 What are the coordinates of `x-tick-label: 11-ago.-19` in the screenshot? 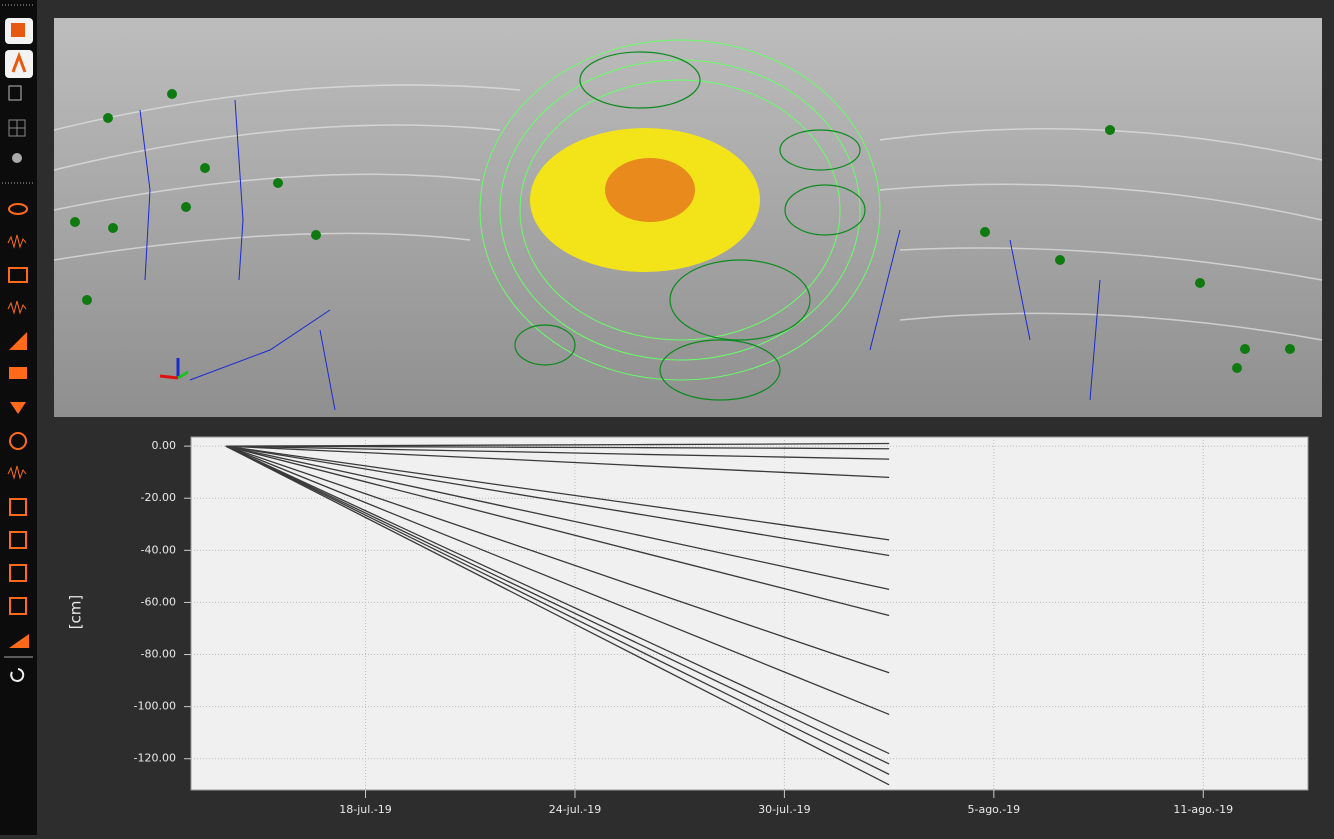 It's located at (1203, 809).